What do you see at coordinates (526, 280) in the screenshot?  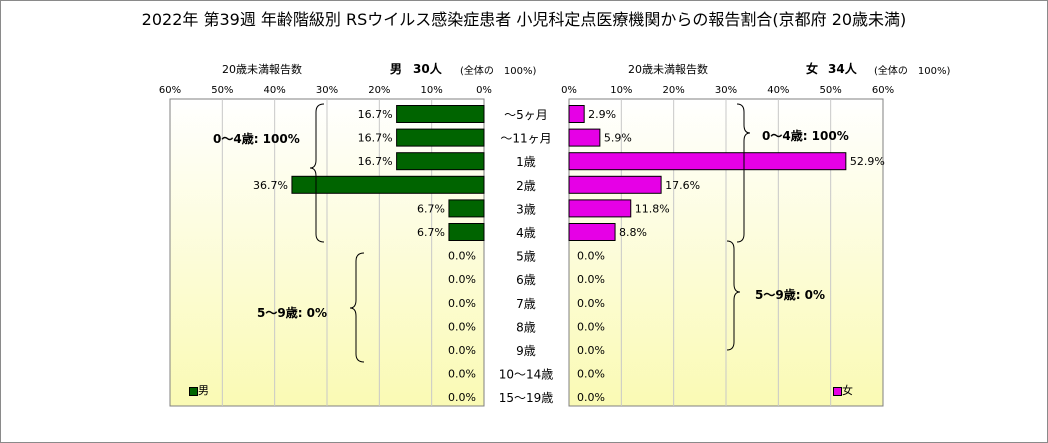 I see `category-label: 6歳` at bounding box center [526, 280].